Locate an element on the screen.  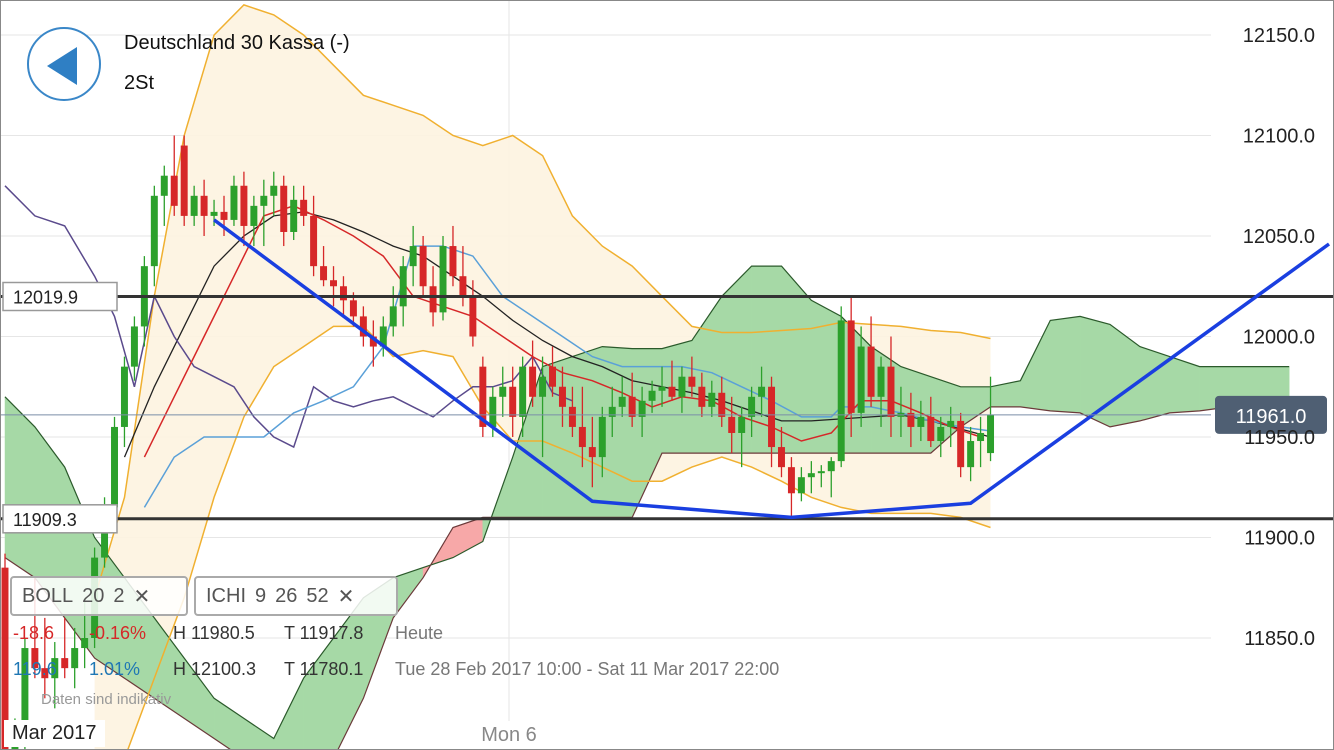
today-label: Heute is located at coordinates (419, 633).